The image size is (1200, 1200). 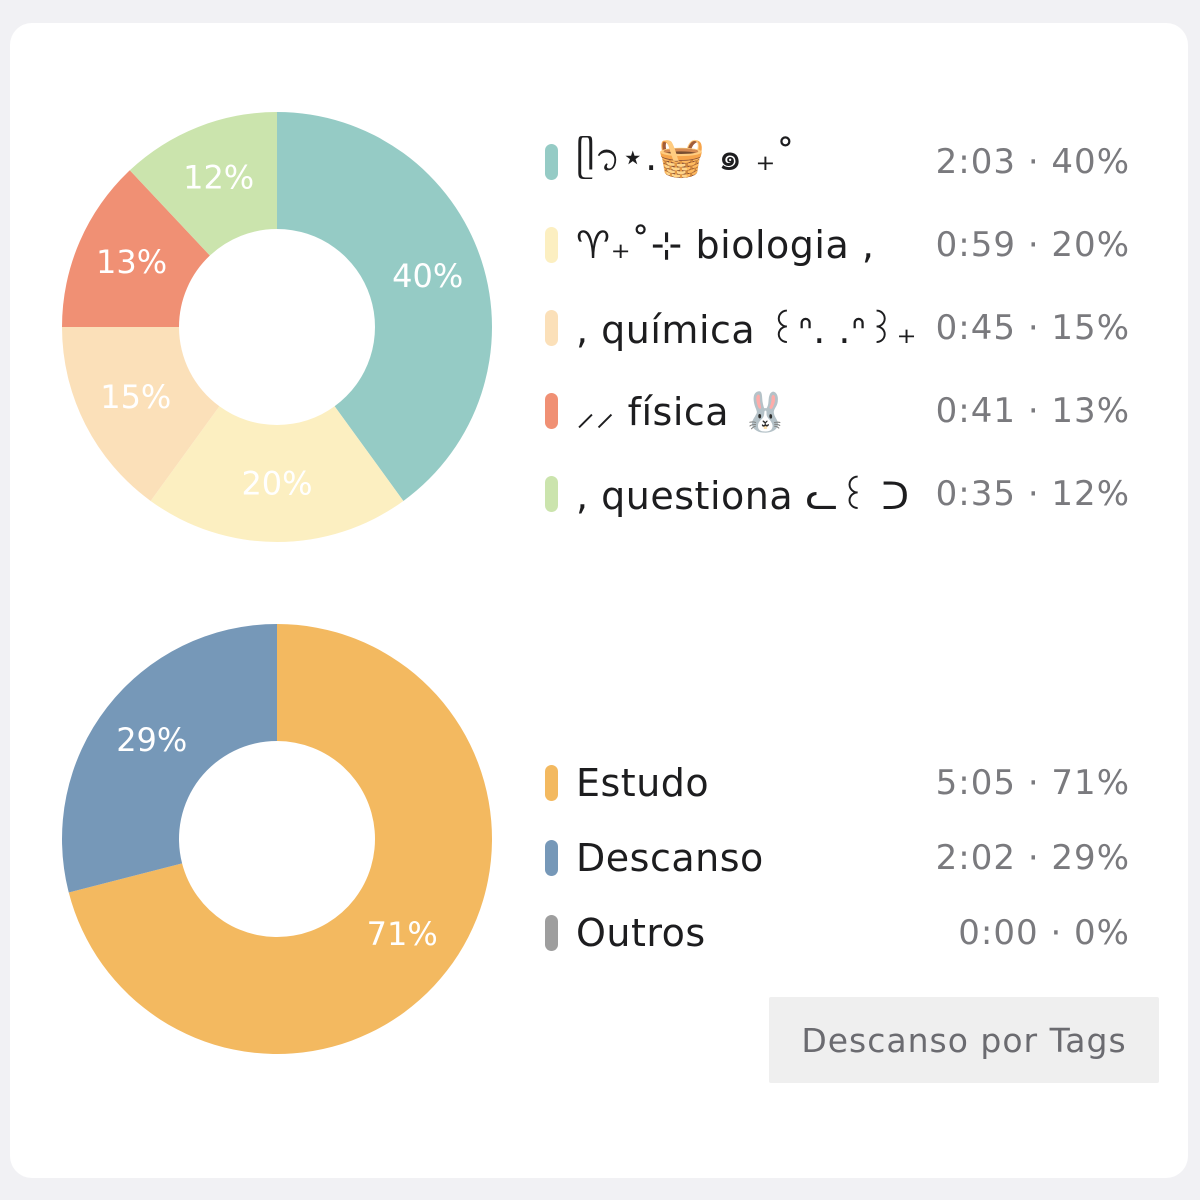 I want to click on tags-legend-item-item-0: ᥫ᭡⋆.🧺 ๑ ₊˚ 2:03 · 40%, so click(x=837, y=161).